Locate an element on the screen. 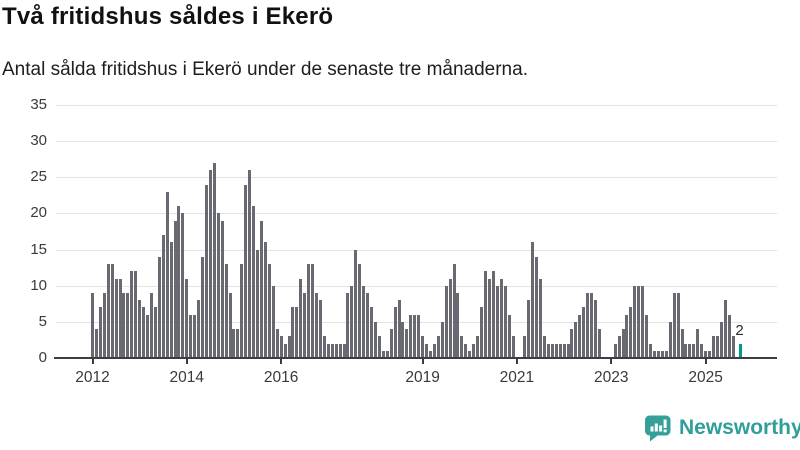  page-title: Två fritidshus såldes i Ekerö is located at coordinates (168, 16).